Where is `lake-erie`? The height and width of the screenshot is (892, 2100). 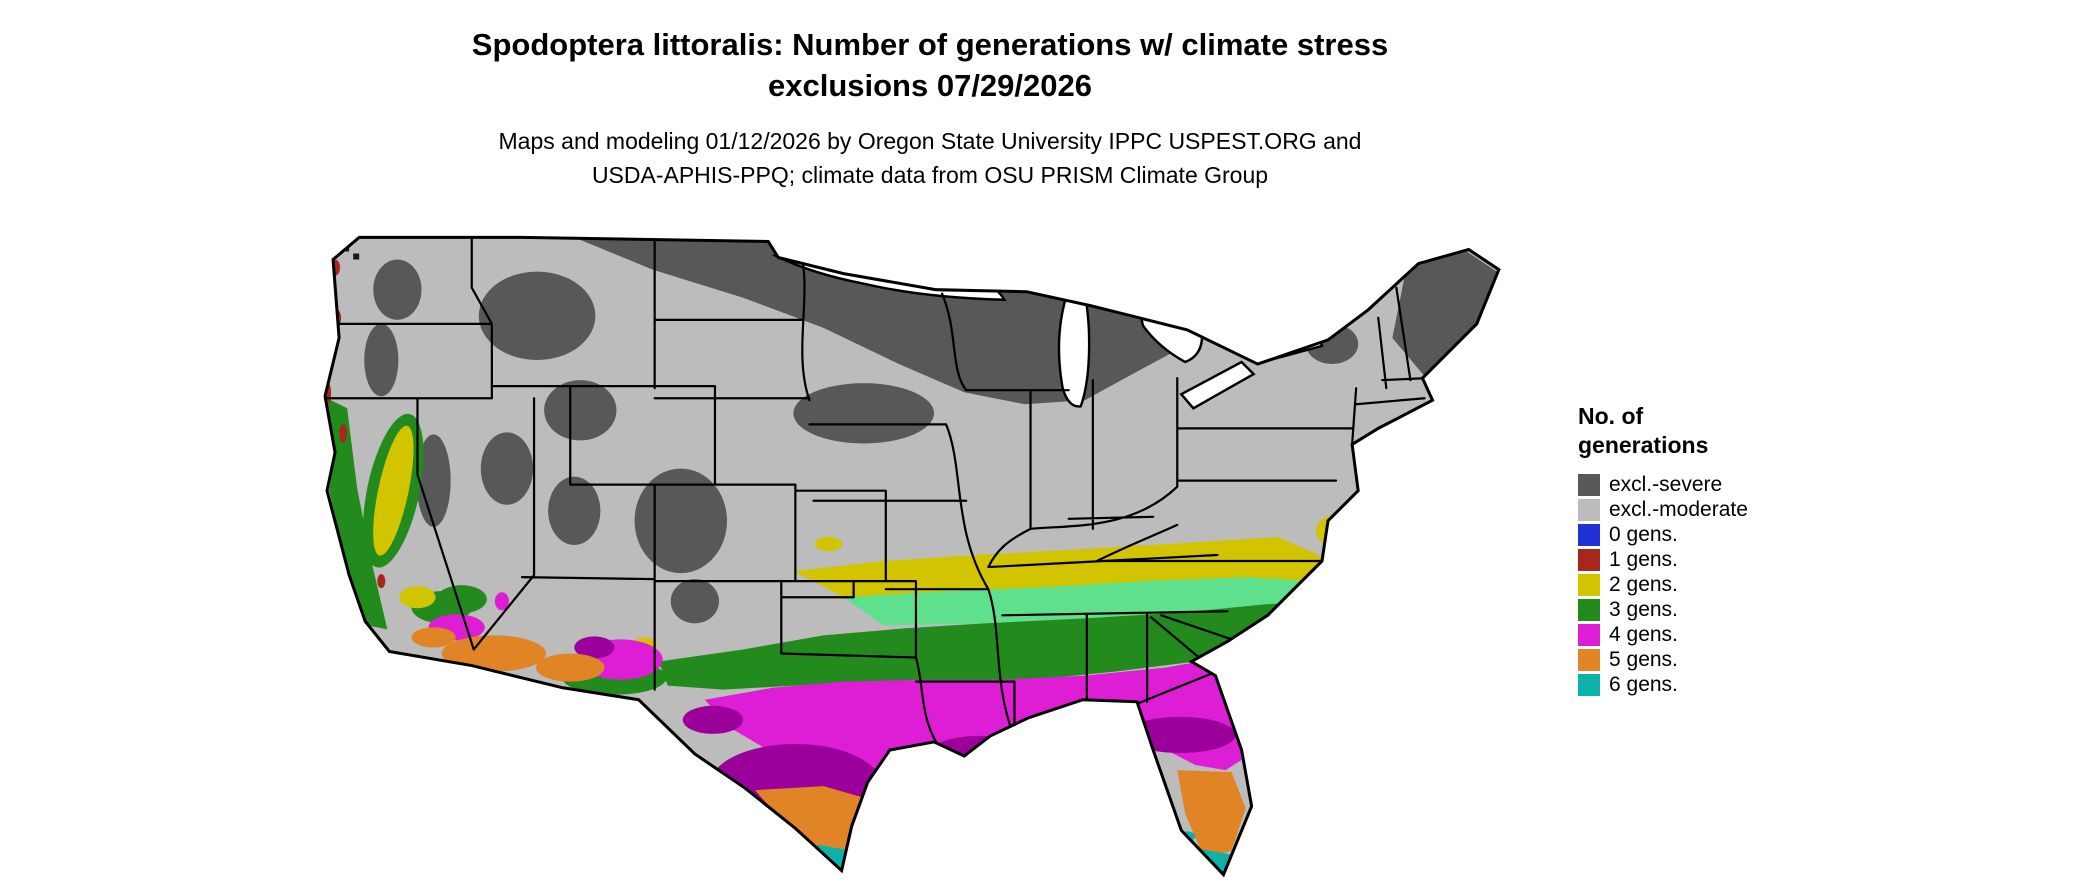
lake-erie is located at coordinates (1217, 385).